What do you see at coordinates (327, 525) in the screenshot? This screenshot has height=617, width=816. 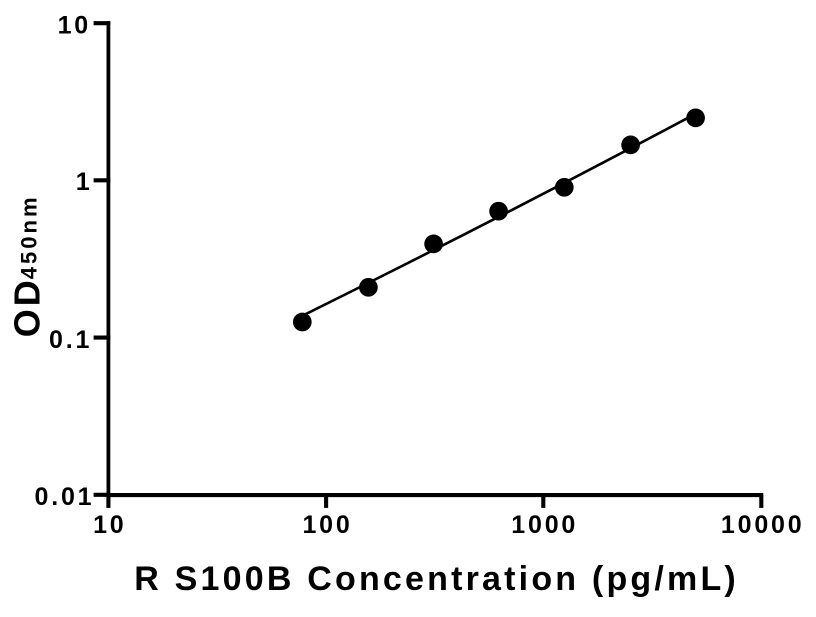 I see `svg-text: 100` at bounding box center [327, 525].